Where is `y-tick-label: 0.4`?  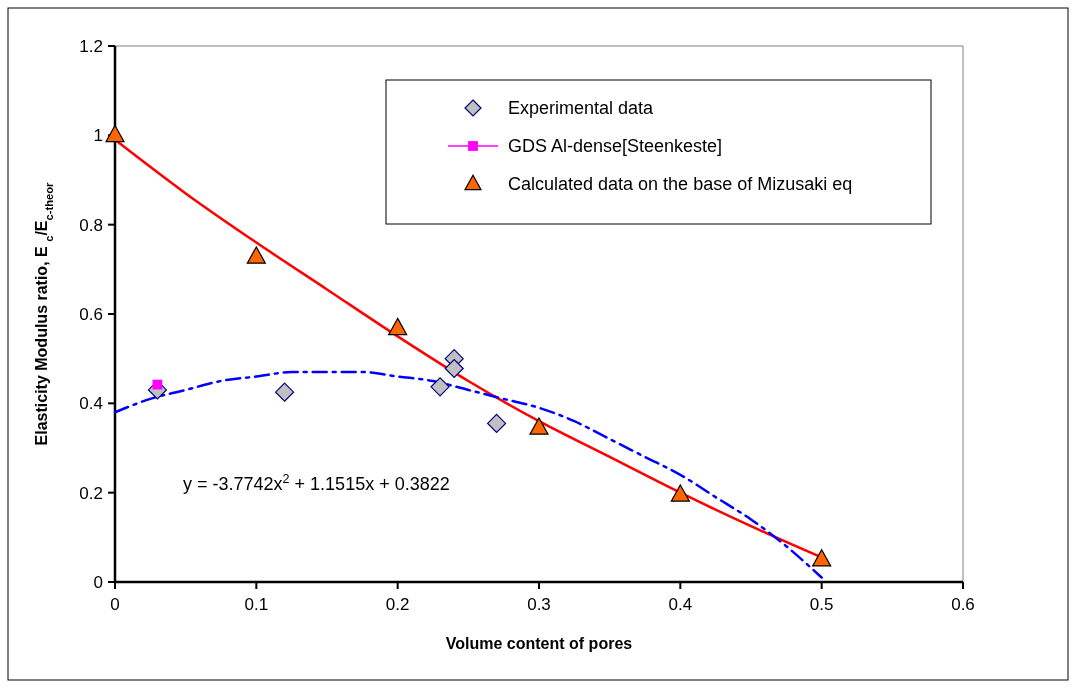 y-tick-label: 0.4 is located at coordinates (91, 404).